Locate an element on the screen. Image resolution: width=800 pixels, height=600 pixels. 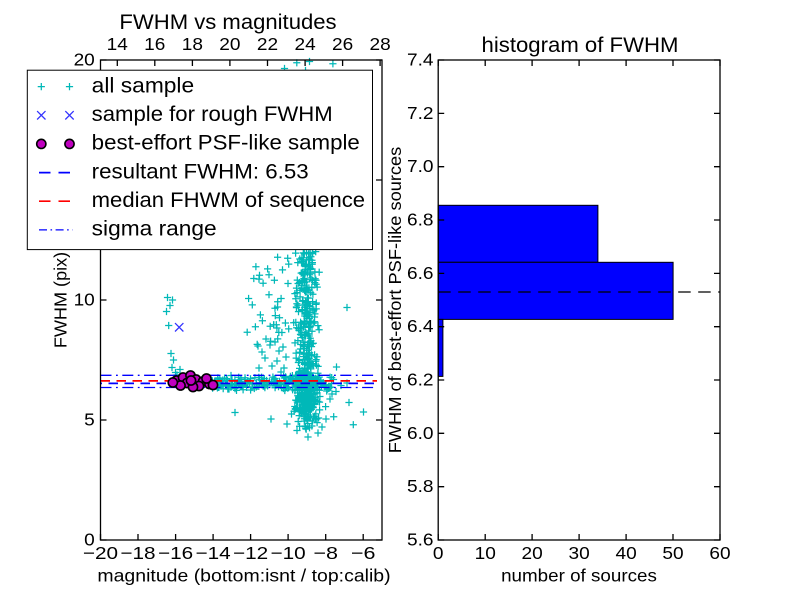
svg-text: 60 is located at coordinates (719, 553).